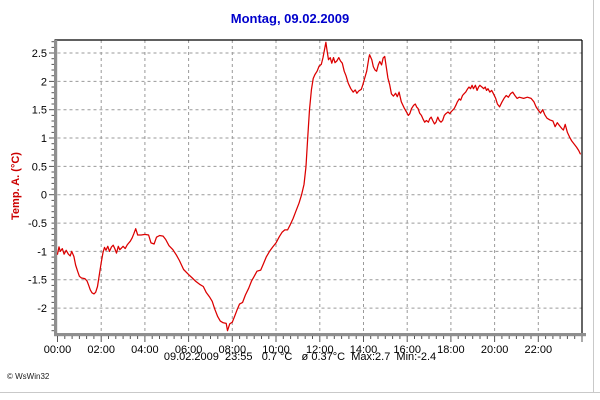 This screenshot has width=600, height=400. Describe the element at coordinates (37, 281) in the screenshot. I see `y-tick-label: -1.5` at that location.